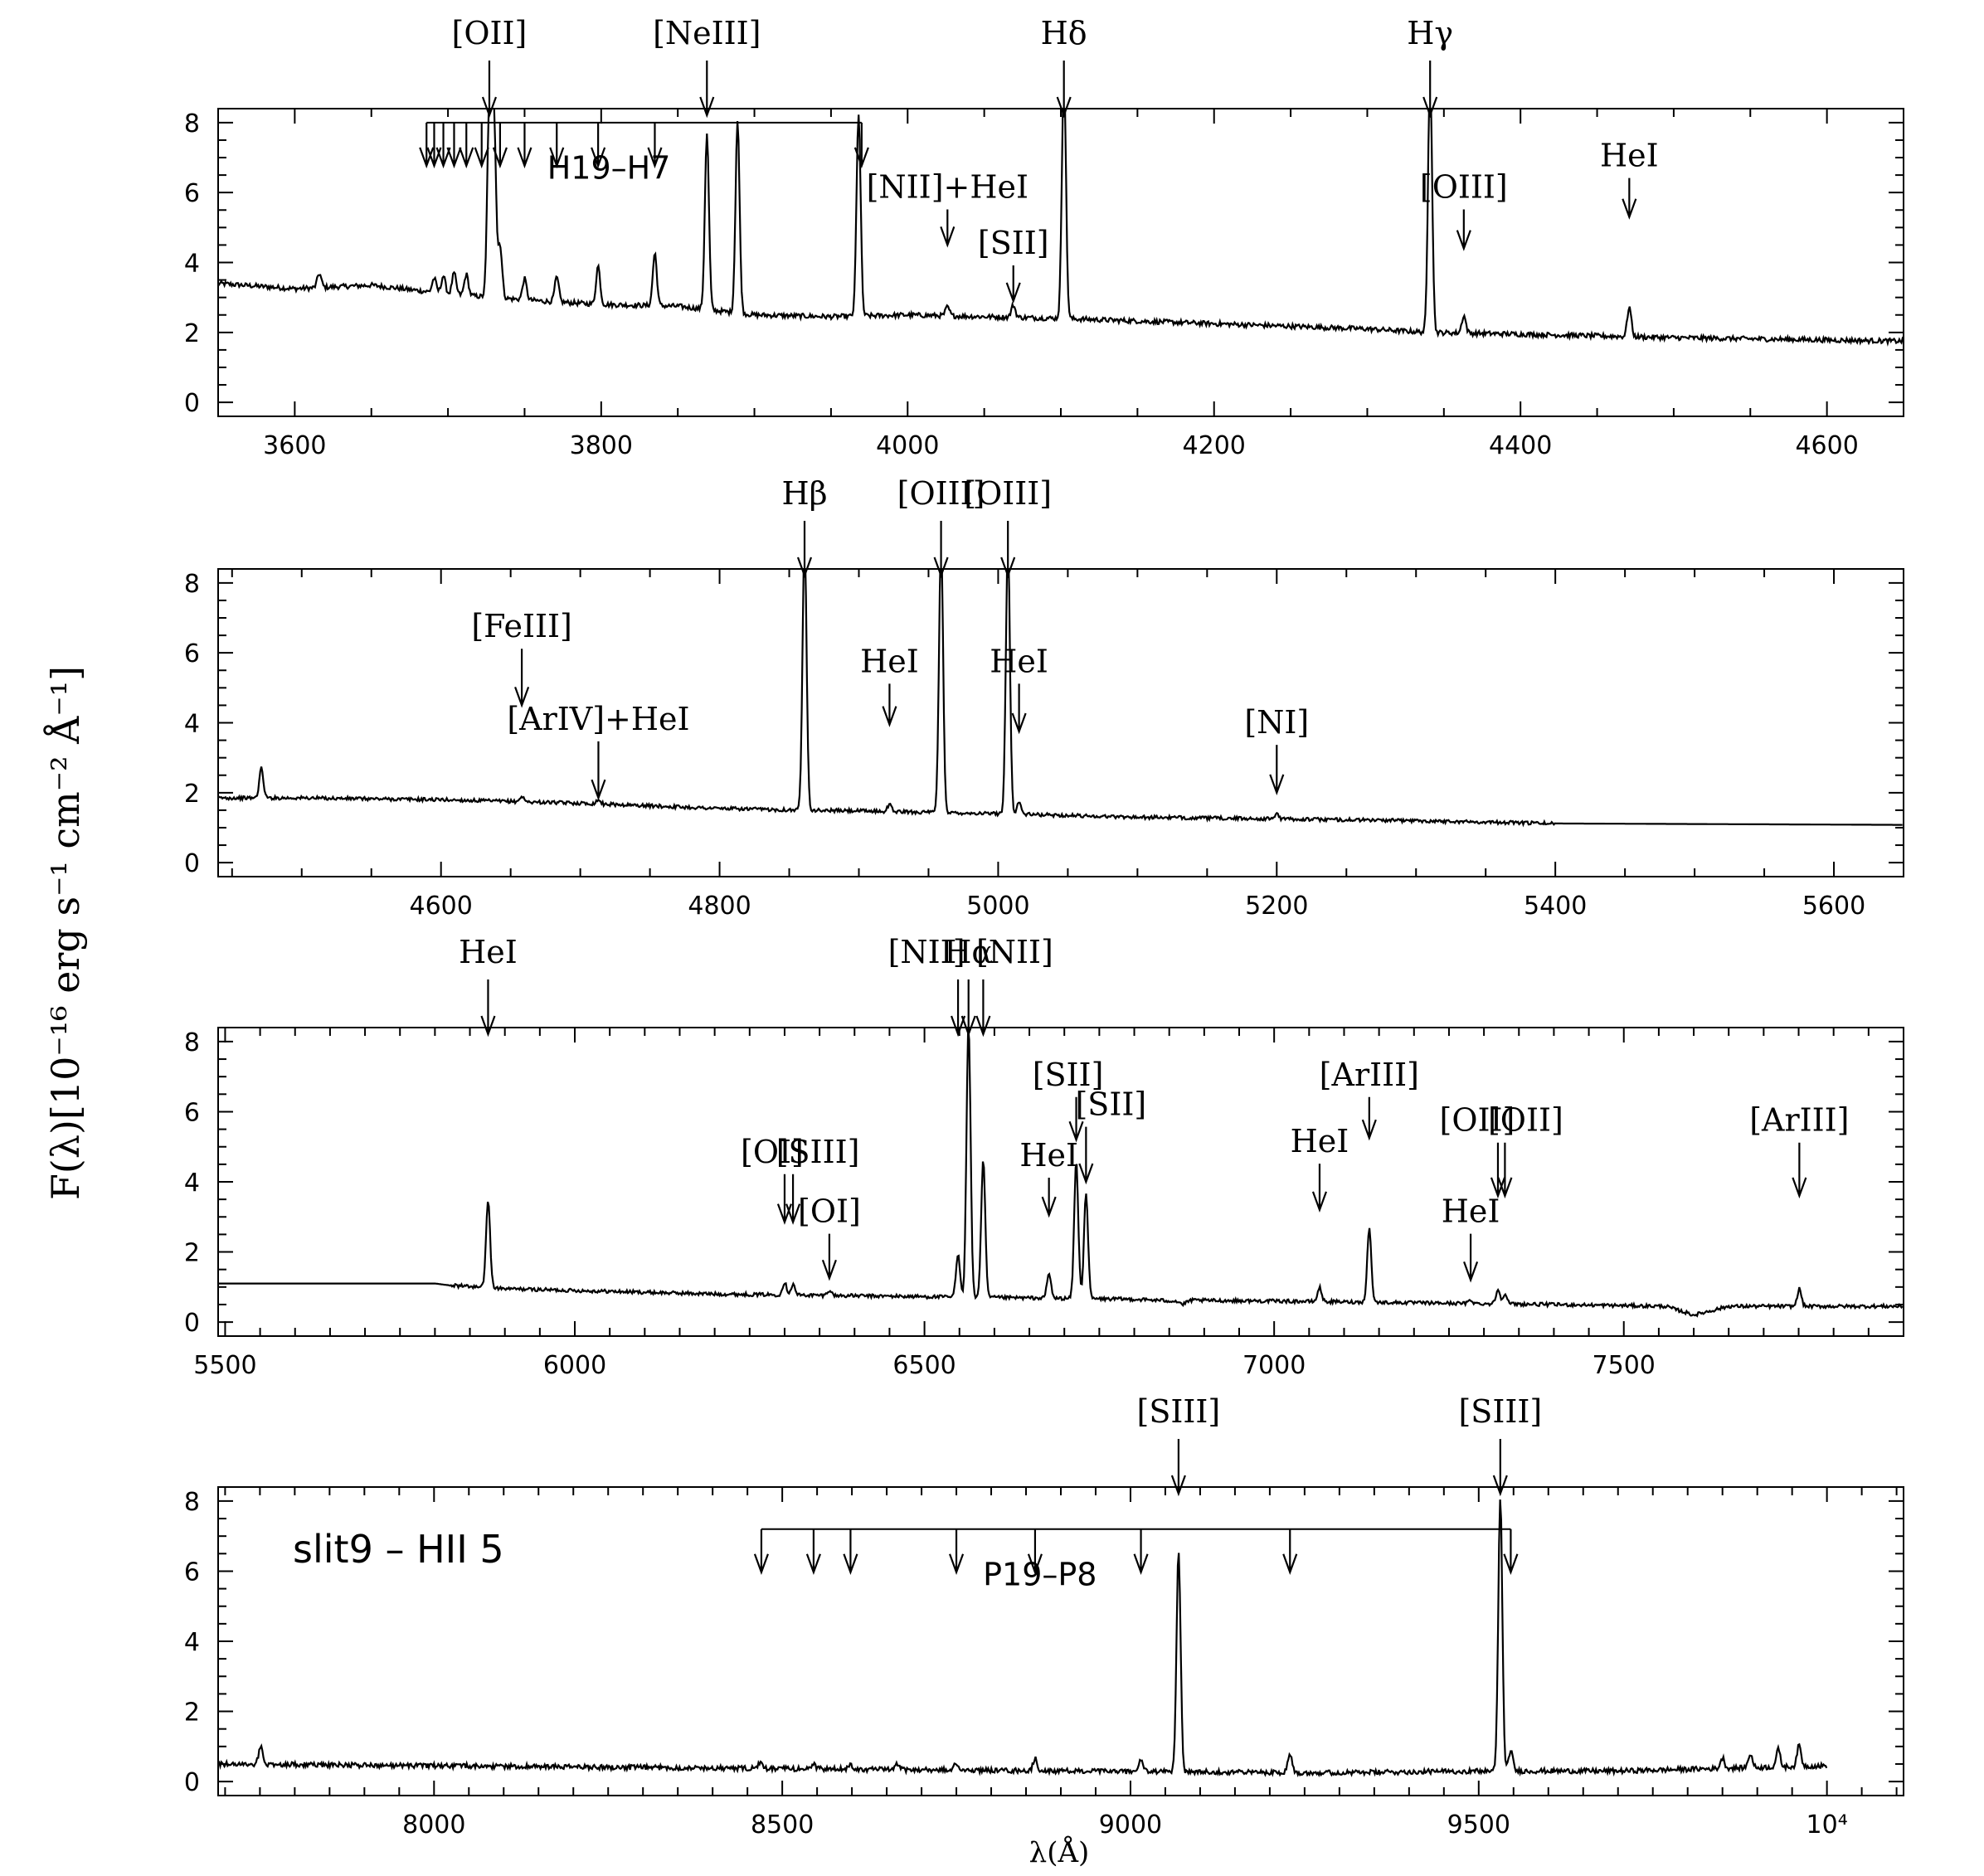  I want to click on x-tick-label: 7500, so click(1624, 1365).